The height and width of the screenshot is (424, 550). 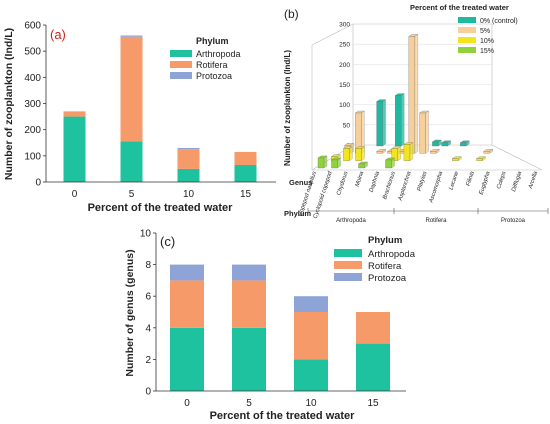 What do you see at coordinates (214, 76) in the screenshot?
I see `chart-a-legend-protozoa: Protozoa` at bounding box center [214, 76].